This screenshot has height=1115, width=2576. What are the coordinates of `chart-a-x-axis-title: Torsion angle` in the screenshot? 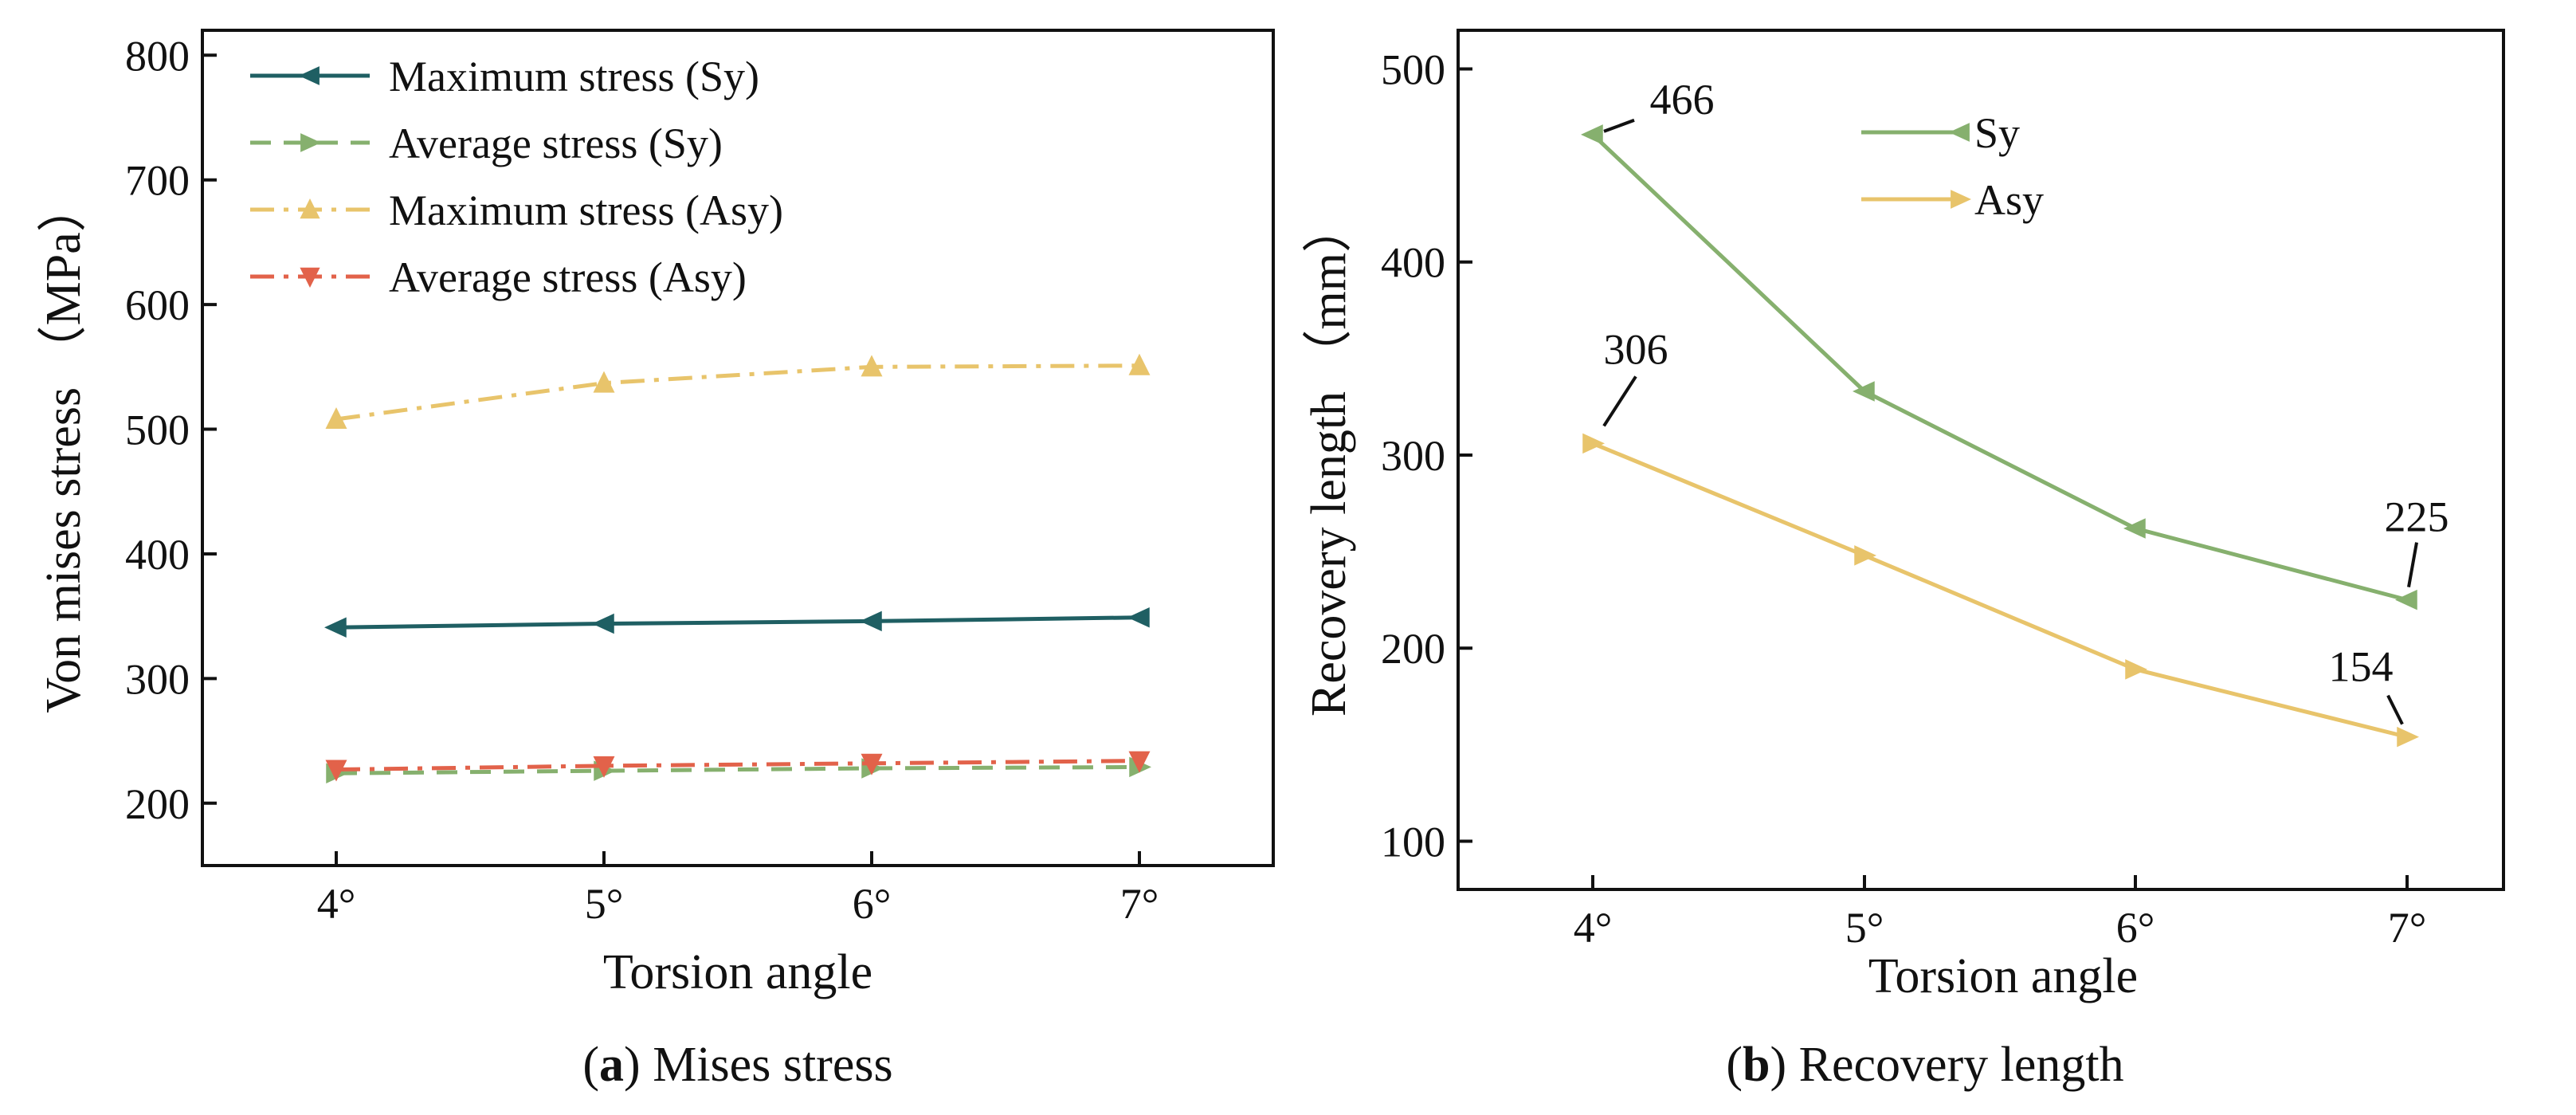 It's located at (737, 972).